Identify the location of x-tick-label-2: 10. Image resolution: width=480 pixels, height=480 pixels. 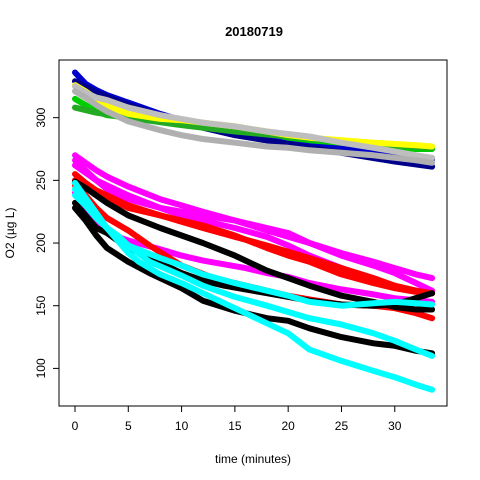
(182, 426).